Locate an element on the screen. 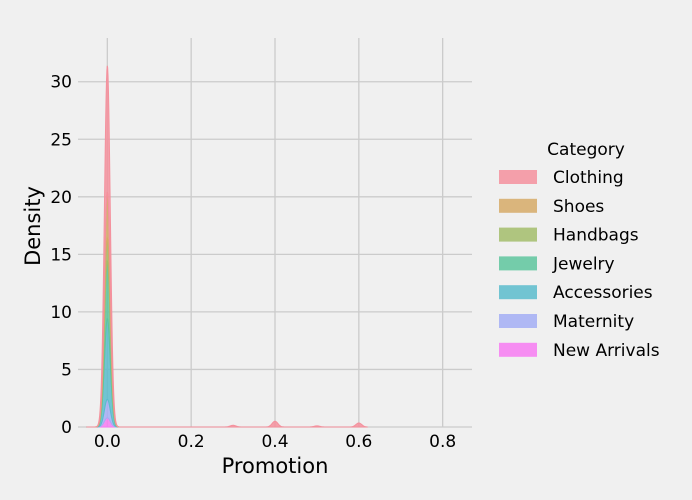 The image size is (692, 500). y-tick-label: 15 is located at coordinates (61, 255).